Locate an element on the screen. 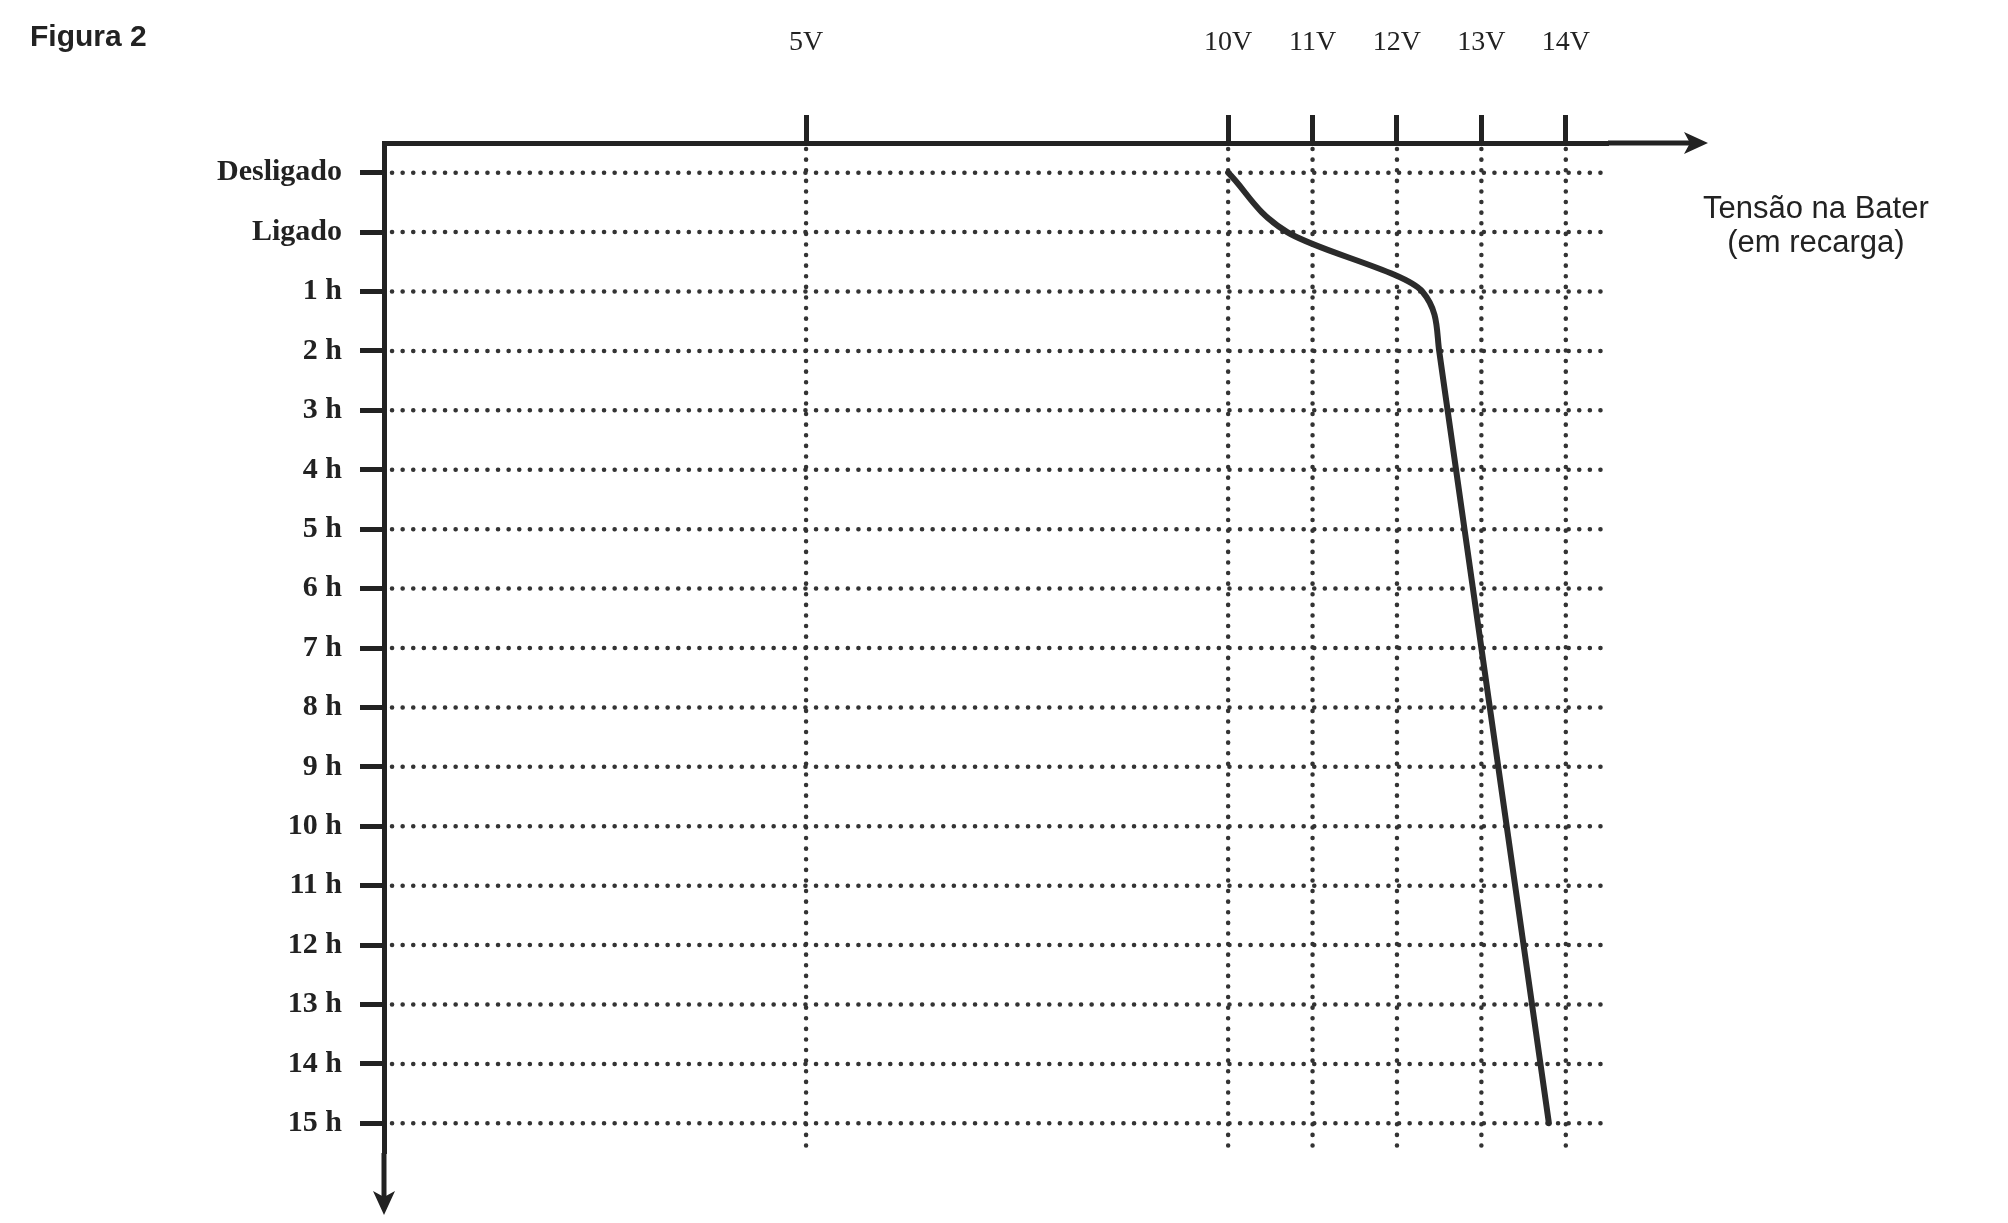 This screenshot has height=1223, width=2008. y-tick-label: 11 h is located at coordinates (316, 883).